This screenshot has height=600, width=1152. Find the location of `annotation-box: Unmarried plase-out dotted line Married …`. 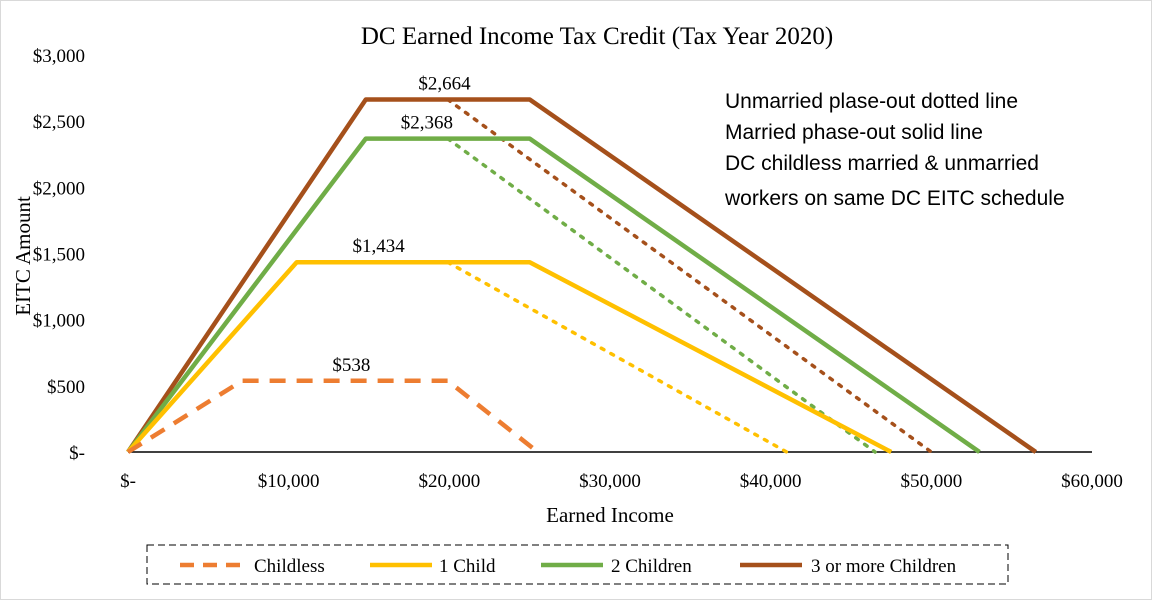

annotation-box: Unmarried plase-out dotted line Married … is located at coordinates (894, 150).